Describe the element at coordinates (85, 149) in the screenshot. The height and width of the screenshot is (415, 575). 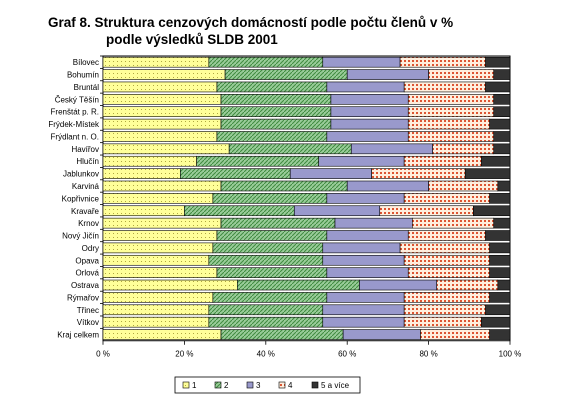
I see `category-label: Havířov` at that location.